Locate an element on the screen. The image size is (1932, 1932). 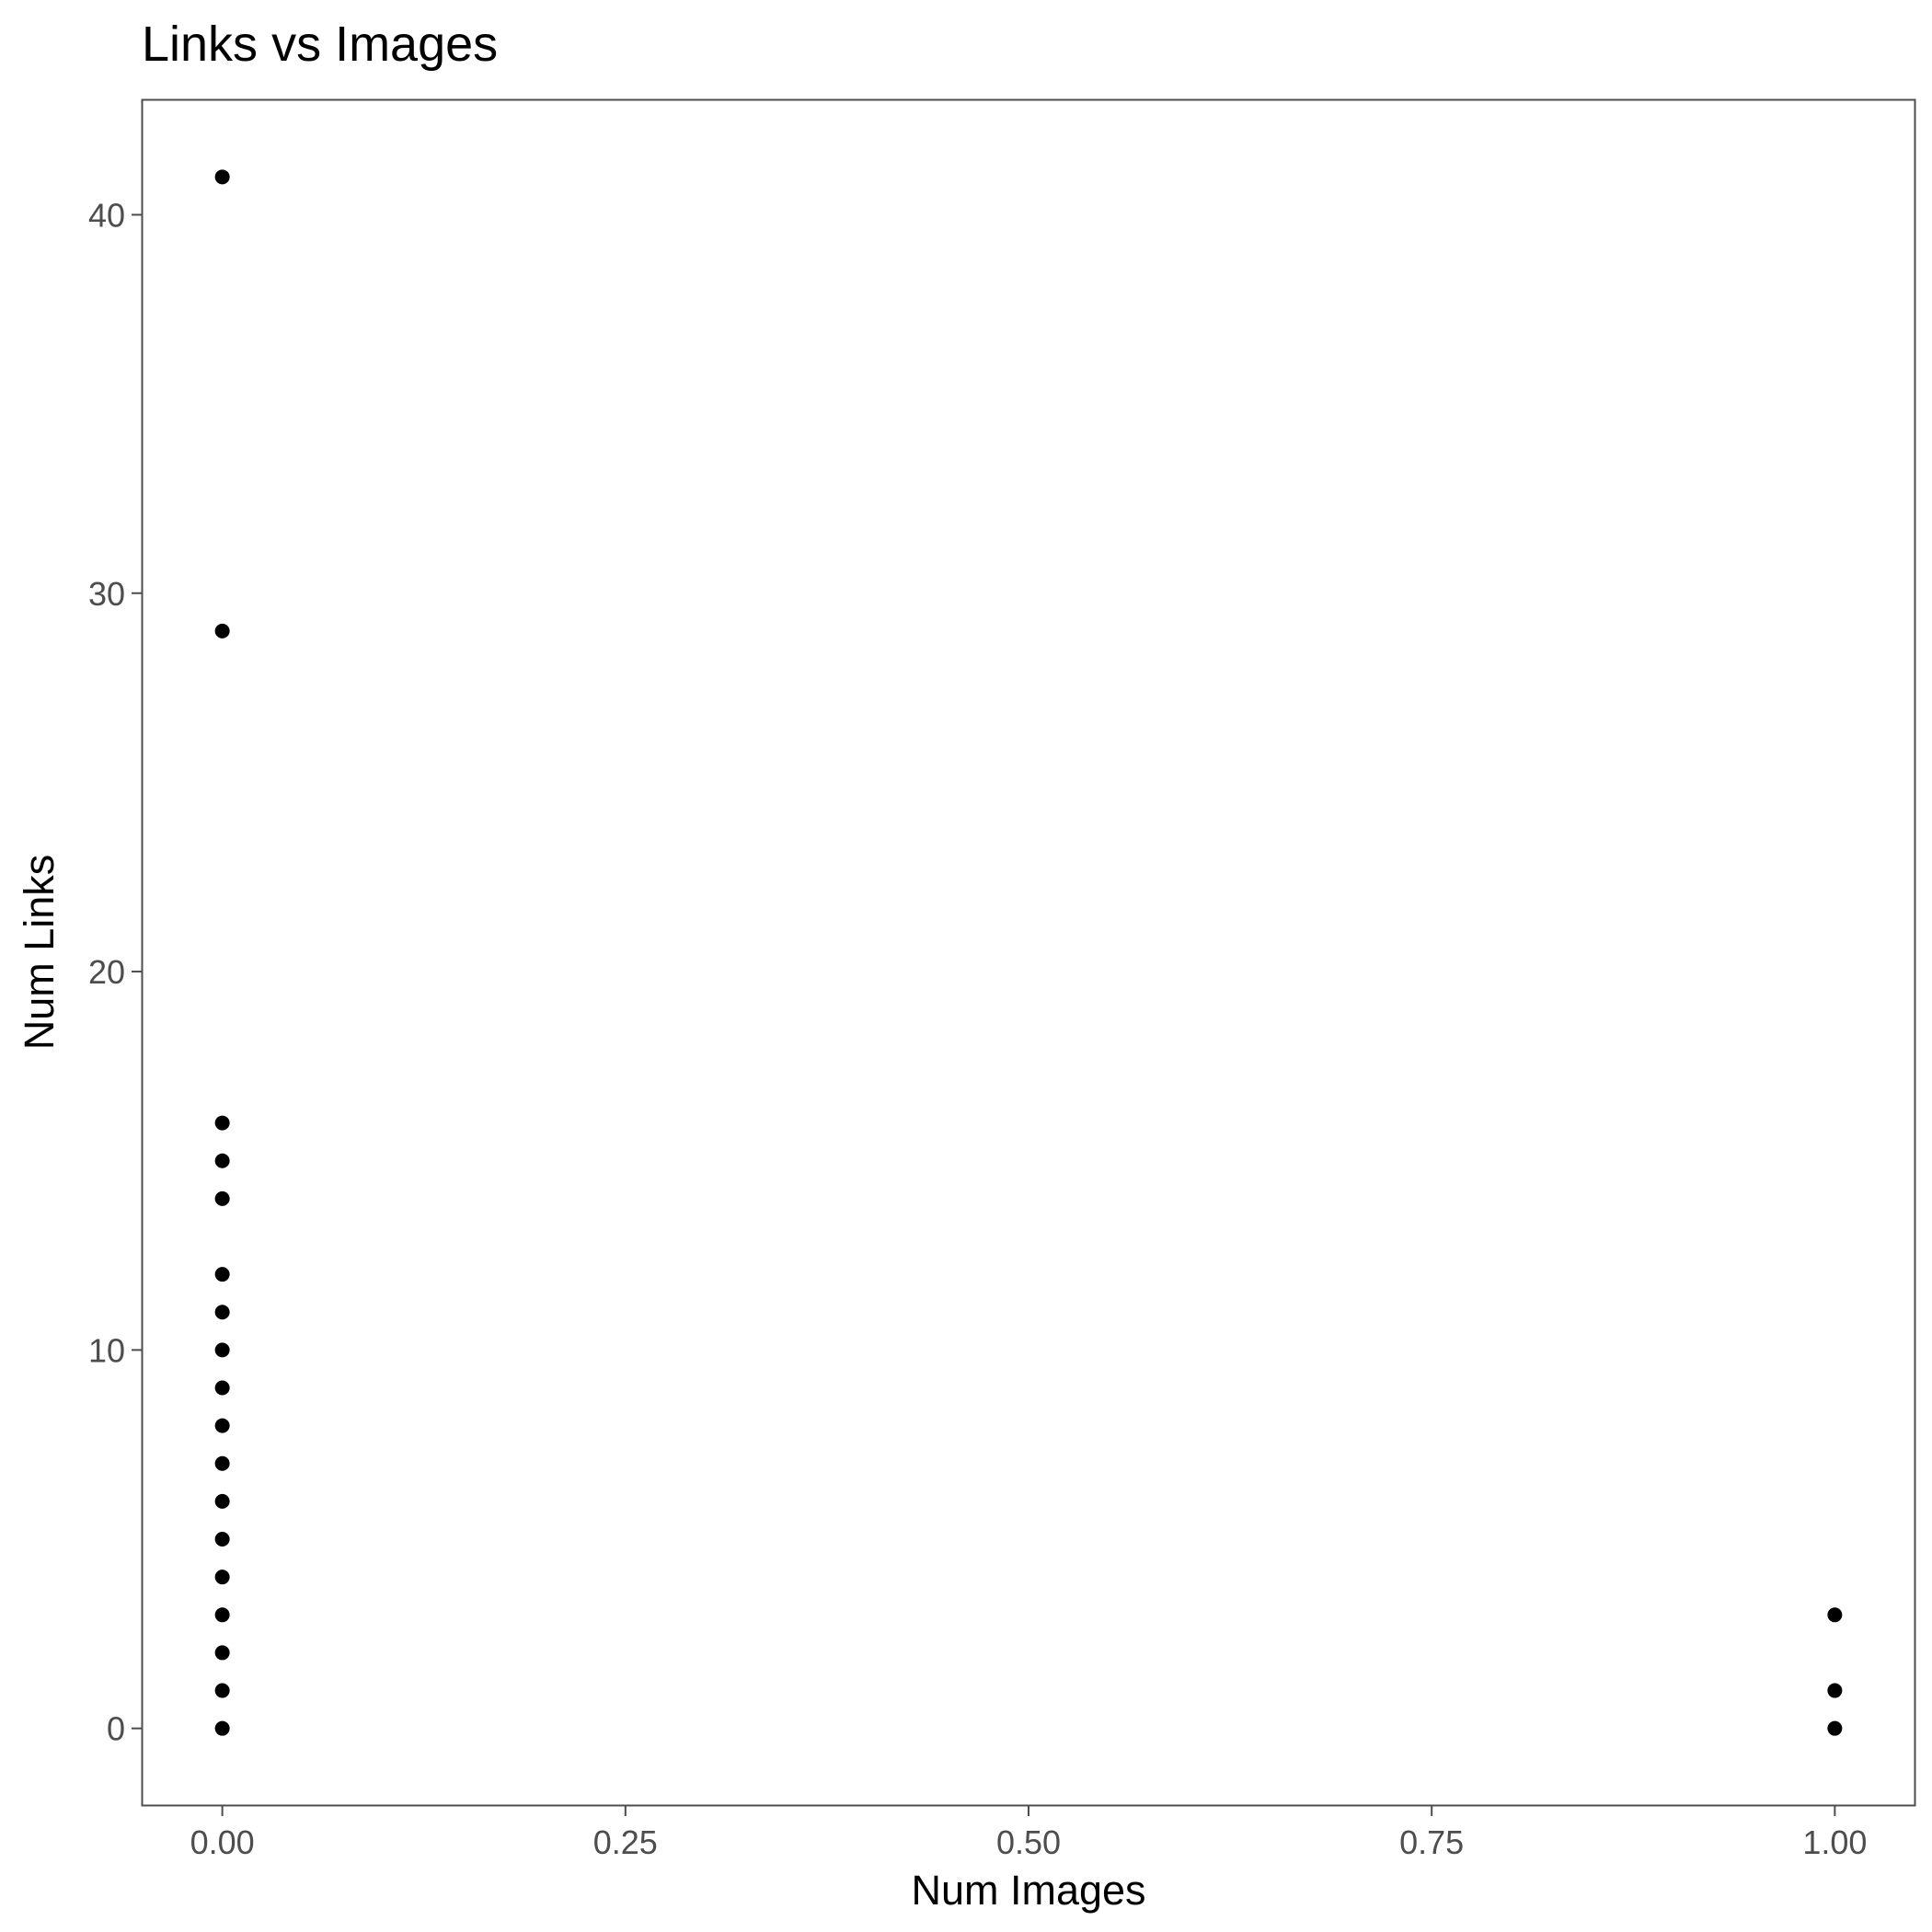
y-tick-label: 0 is located at coordinates (116, 1729).